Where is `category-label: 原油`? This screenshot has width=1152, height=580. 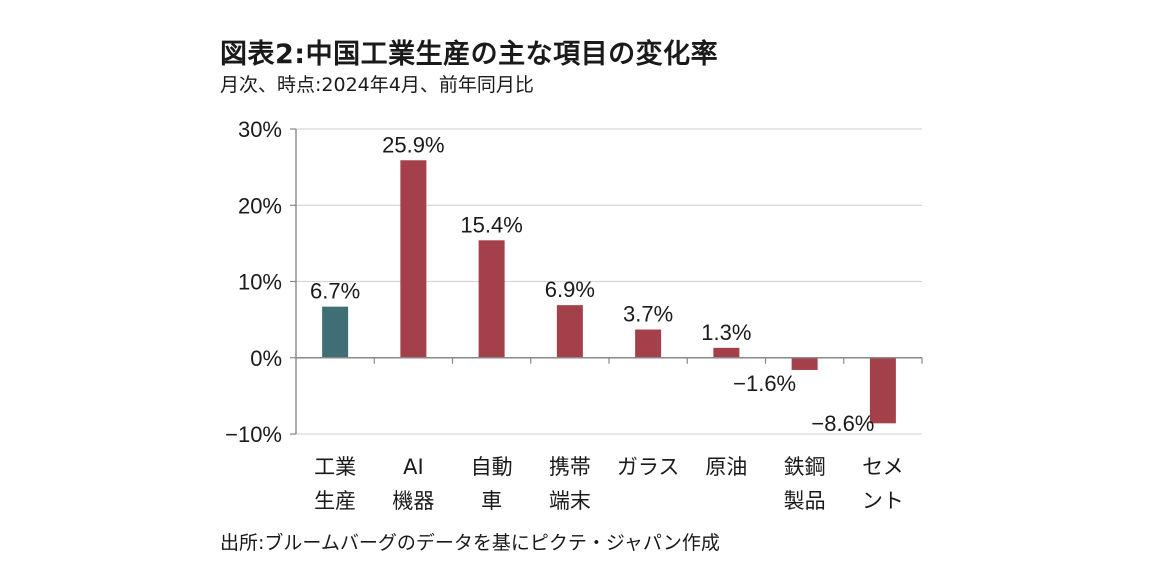 category-label: 原油 is located at coordinates (726, 467).